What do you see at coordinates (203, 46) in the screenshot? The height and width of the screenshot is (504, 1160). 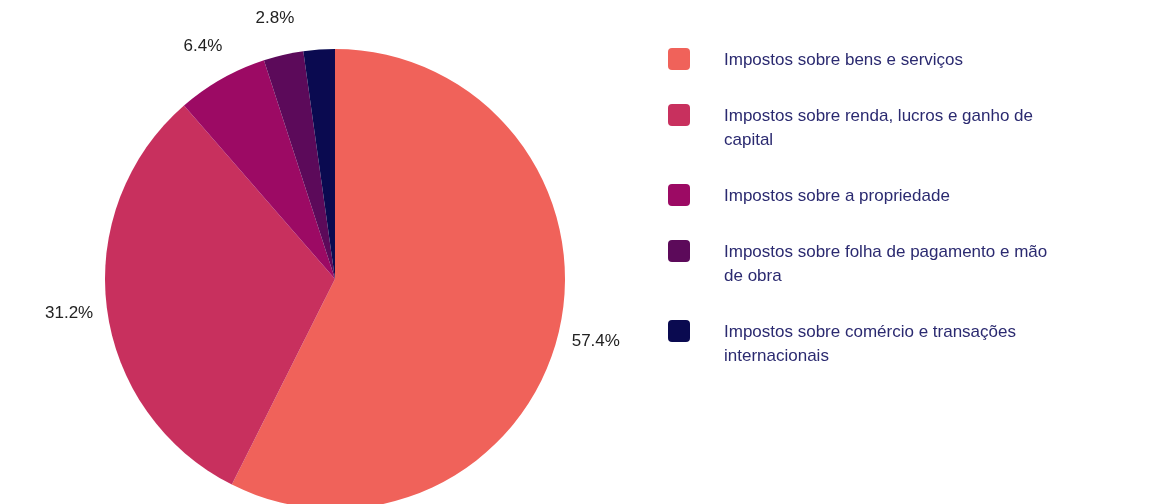 I see `data-label: 6.4%` at bounding box center [203, 46].